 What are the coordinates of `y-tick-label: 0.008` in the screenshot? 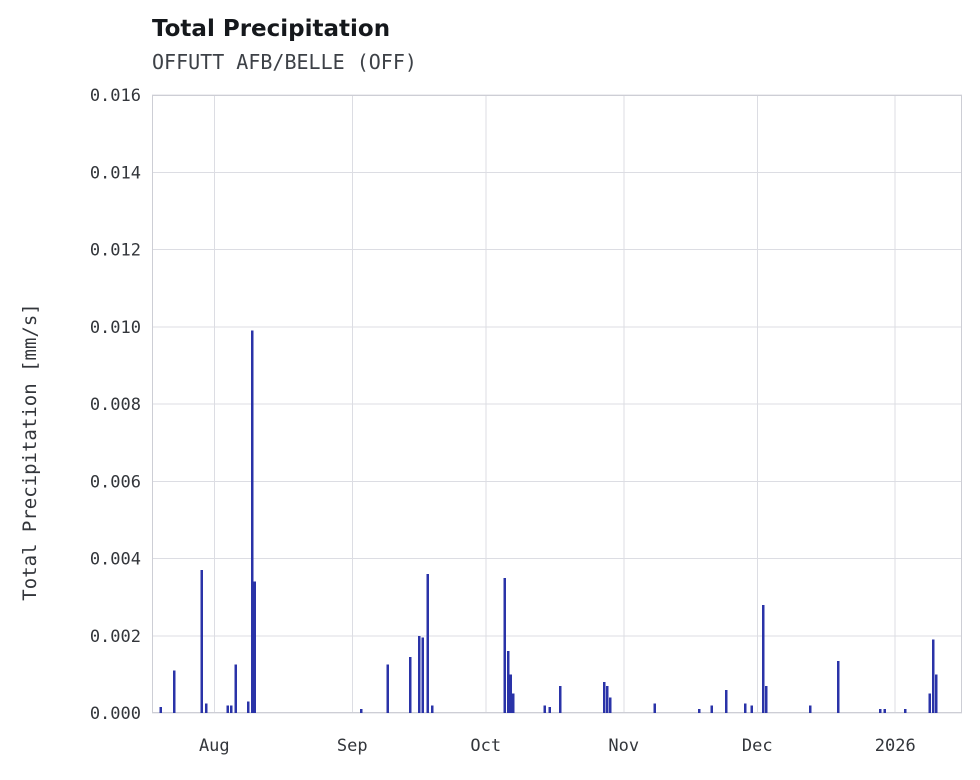 It's located at (115, 405).